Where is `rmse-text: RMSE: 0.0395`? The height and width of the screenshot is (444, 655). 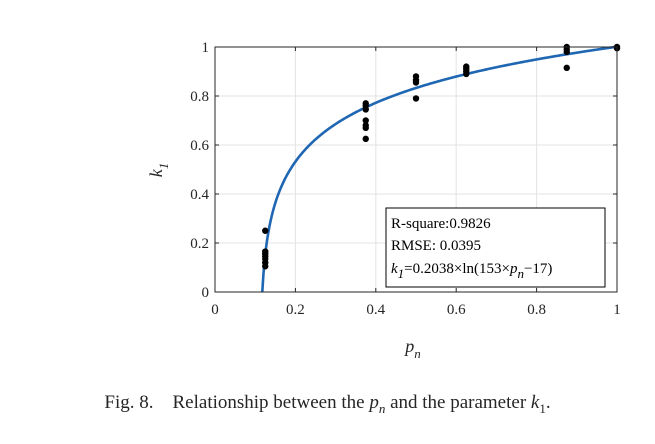 rmse-text: RMSE: 0.0395 is located at coordinates (436, 246).